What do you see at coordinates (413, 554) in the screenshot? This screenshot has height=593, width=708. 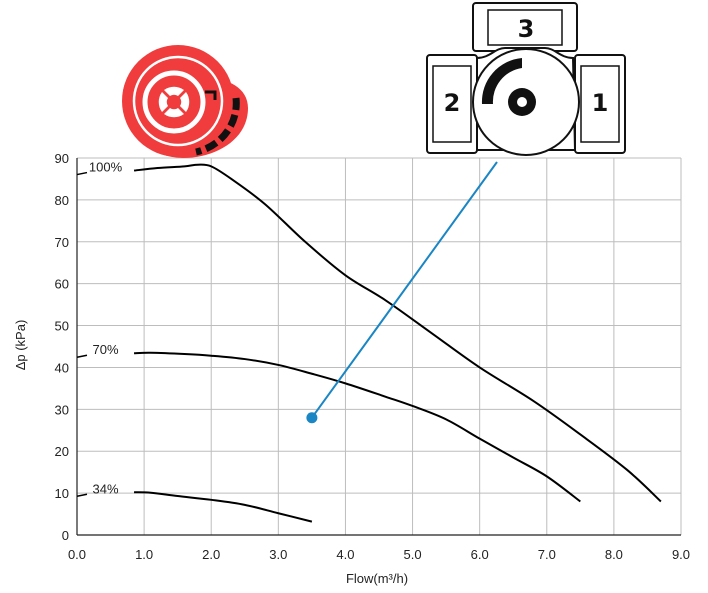 I see `x-tick-label: 5.0` at bounding box center [413, 554].